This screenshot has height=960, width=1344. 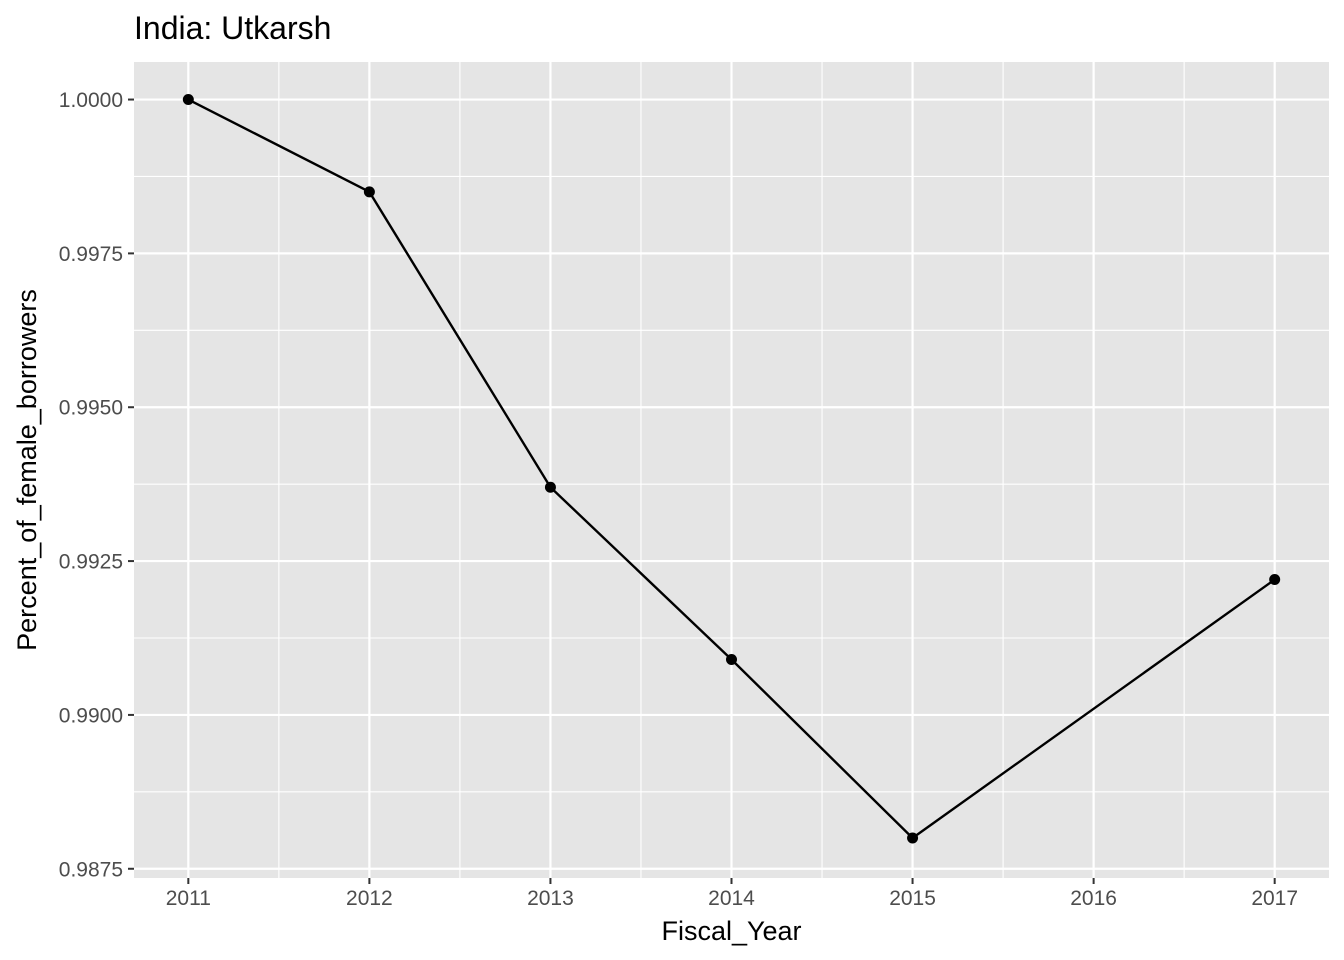 I want to click on x-tick-label: 2014, so click(x=731, y=898).